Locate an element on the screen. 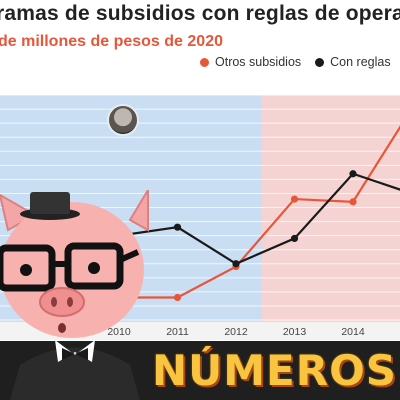  chart-legend: Otros subsidios Con reglas is located at coordinates (300, 62).